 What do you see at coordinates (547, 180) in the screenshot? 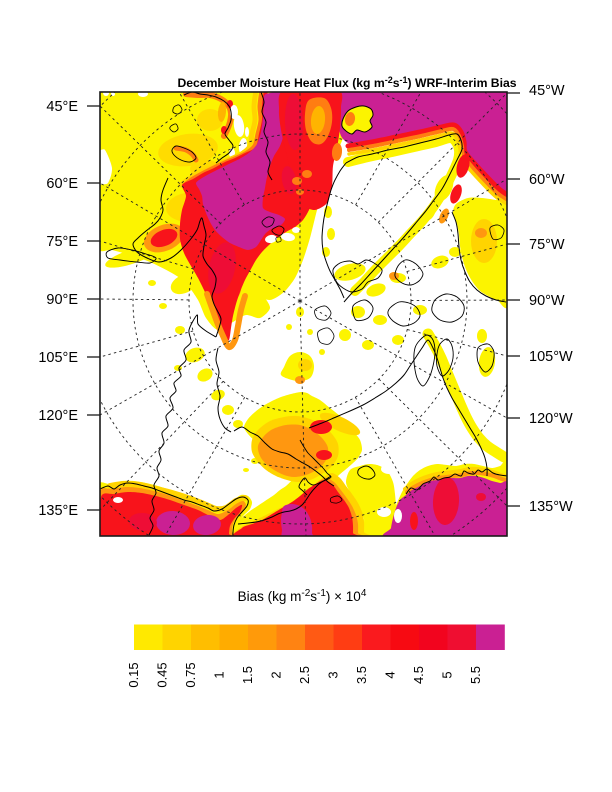
I see `svg-text: 60°W` at bounding box center [547, 180].